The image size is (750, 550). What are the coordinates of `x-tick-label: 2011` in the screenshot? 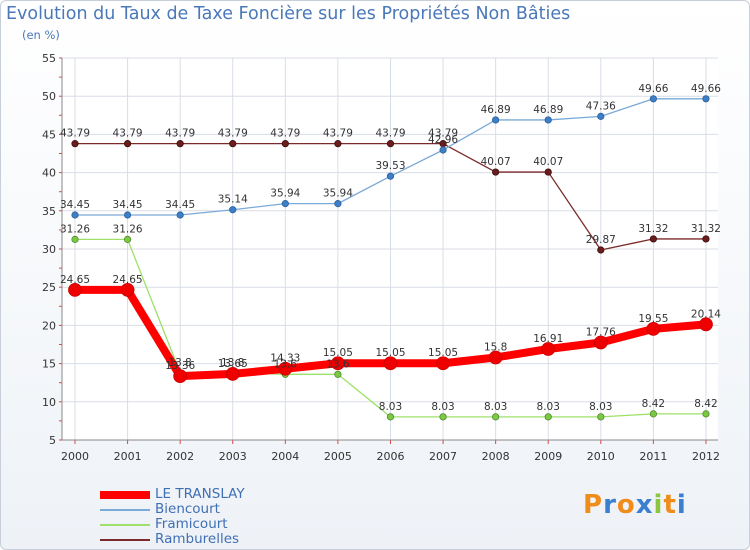 It's located at (653, 456).